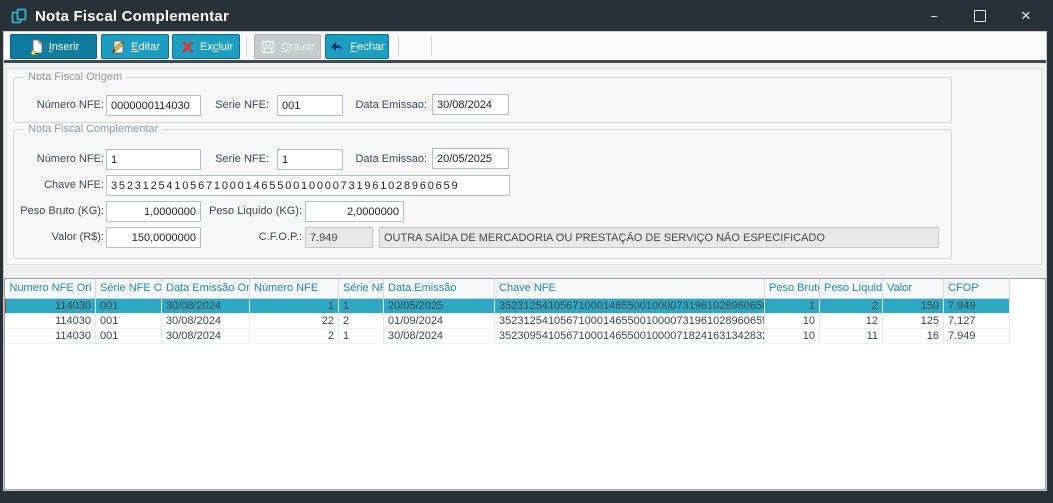 This screenshot has height=503, width=1053. Describe the element at coordinates (851, 289) in the screenshot. I see `col-header-peso-liquido: Peso Líquido` at that location.